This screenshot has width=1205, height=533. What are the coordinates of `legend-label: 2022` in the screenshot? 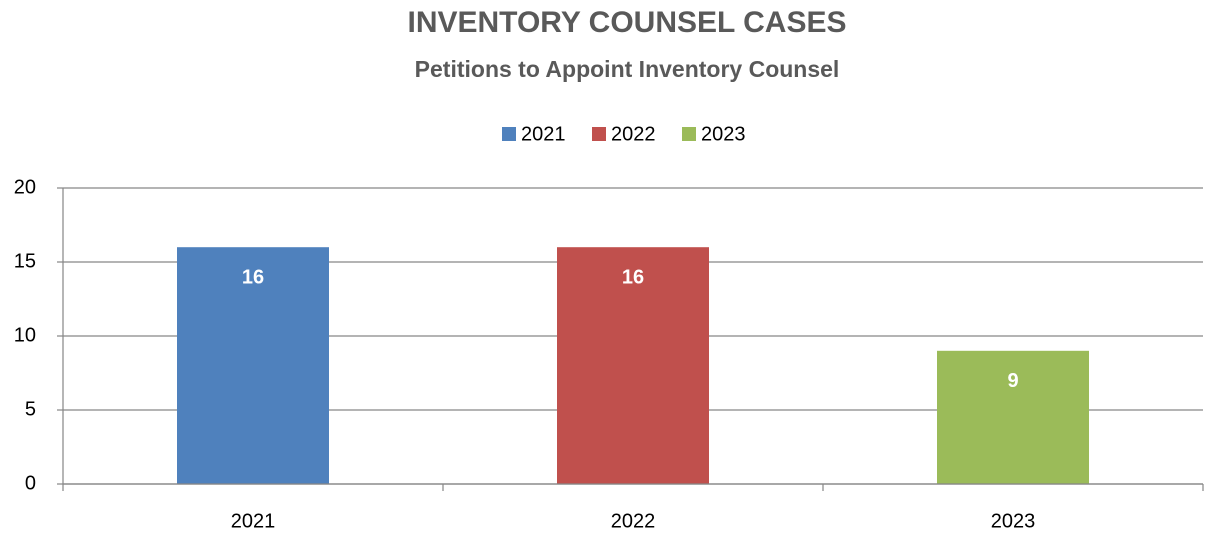 It's located at (633, 134).